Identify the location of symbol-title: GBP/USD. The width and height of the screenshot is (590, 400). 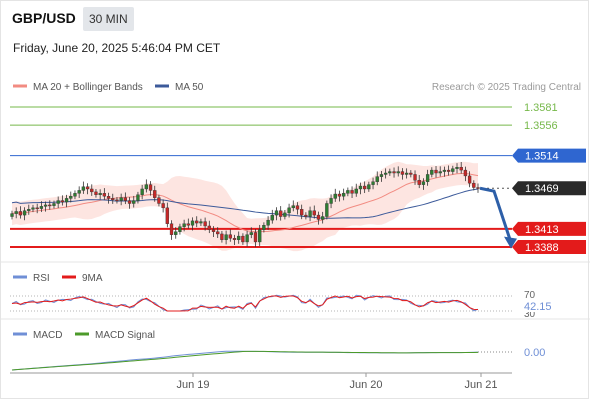
(44, 18).